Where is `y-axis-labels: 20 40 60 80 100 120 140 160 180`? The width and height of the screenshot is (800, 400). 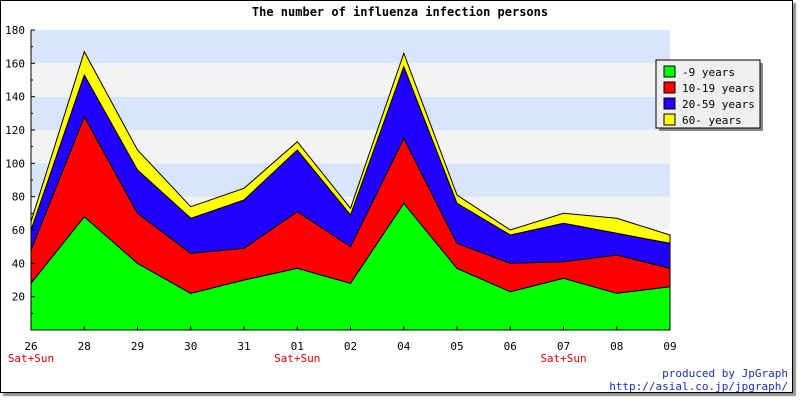
y-axis-labels: 20 40 60 80 100 120 140 160 180 is located at coordinates (15, 164).